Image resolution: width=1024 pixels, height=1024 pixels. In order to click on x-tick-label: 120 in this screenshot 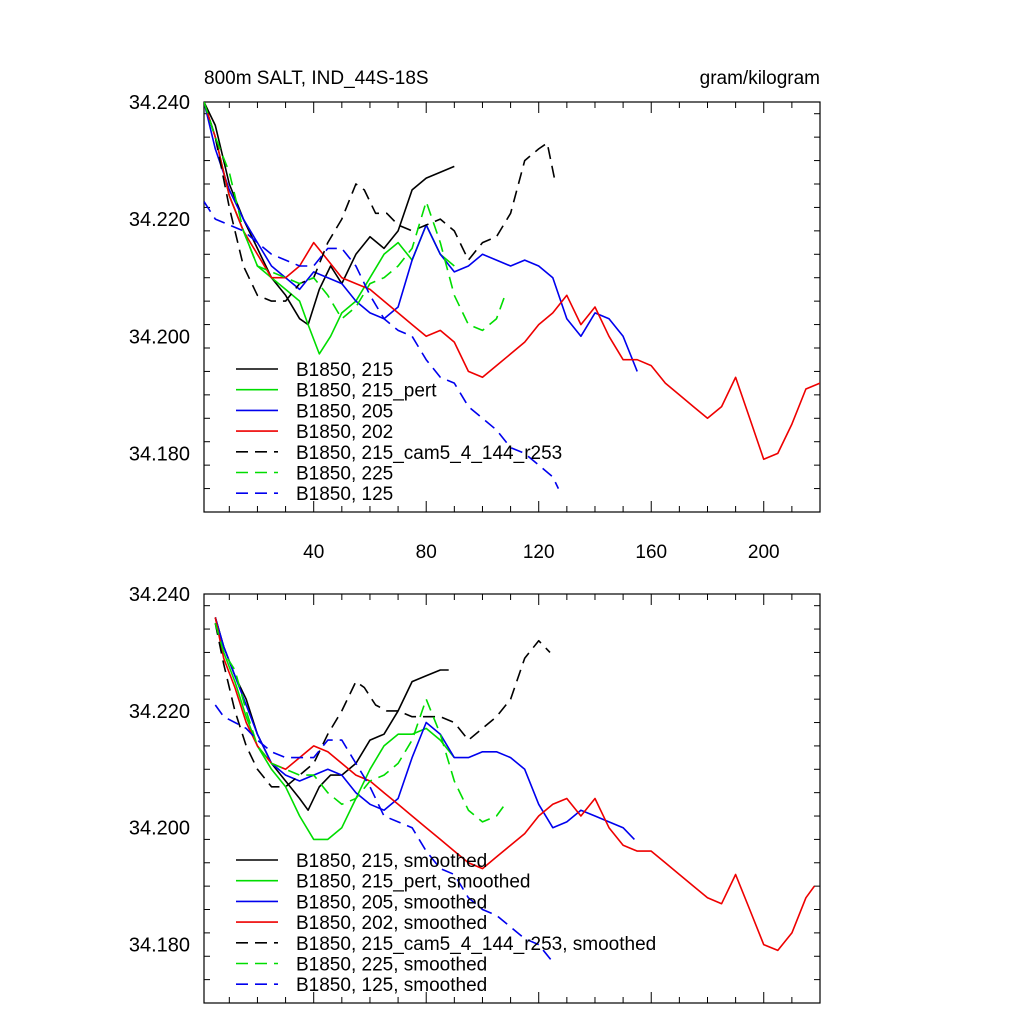, I will do `click(539, 552)`.